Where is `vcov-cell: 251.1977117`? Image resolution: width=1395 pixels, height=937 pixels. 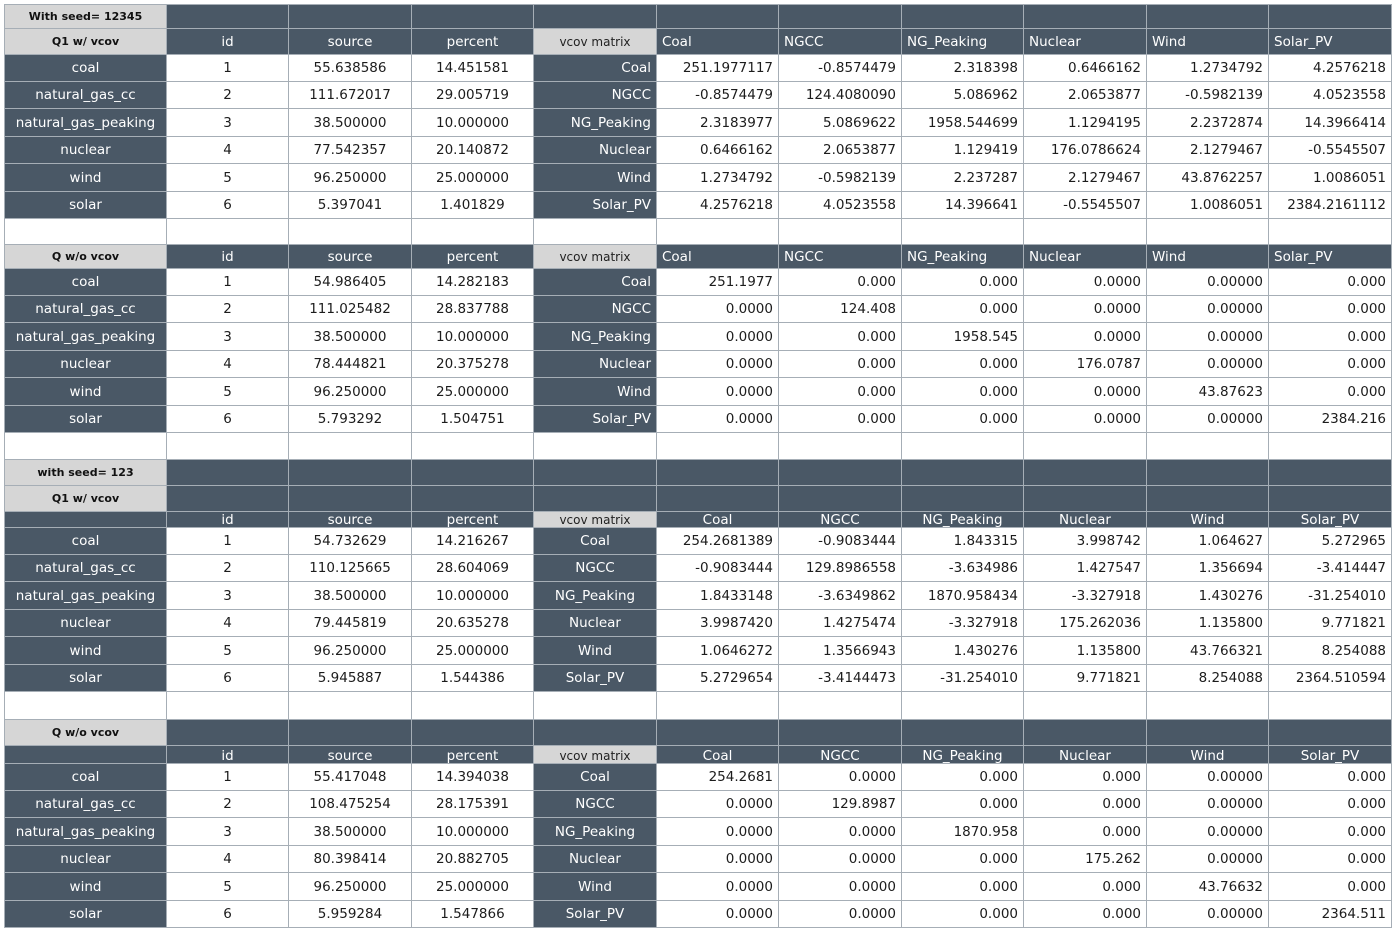 vcov-cell: 251.1977117 is located at coordinates (717, 68).